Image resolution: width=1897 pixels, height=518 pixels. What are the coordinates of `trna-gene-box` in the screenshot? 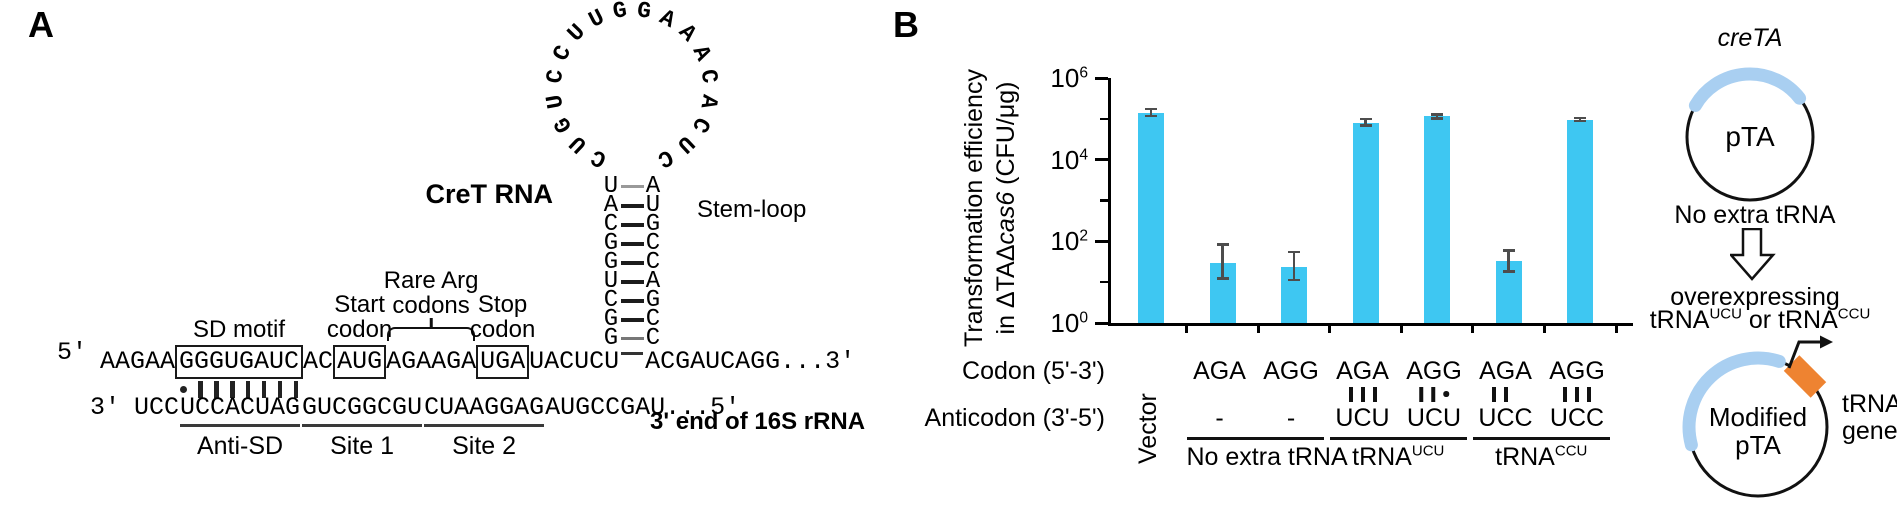 It's located at (1805, 376).